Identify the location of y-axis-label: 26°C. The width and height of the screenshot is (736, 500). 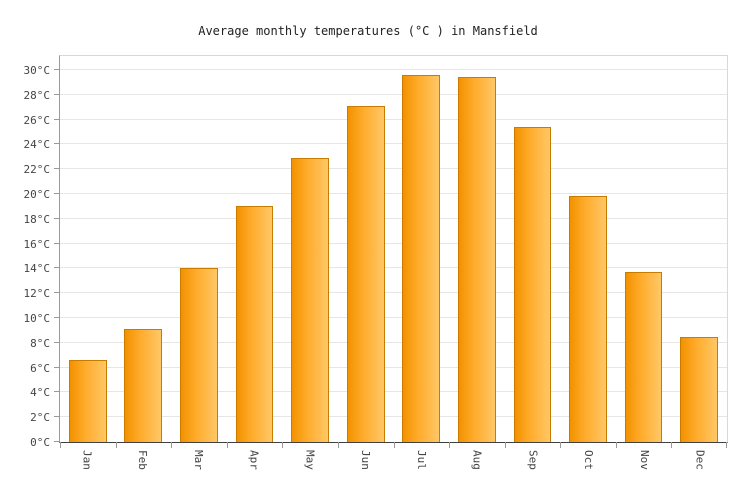
(37, 120).